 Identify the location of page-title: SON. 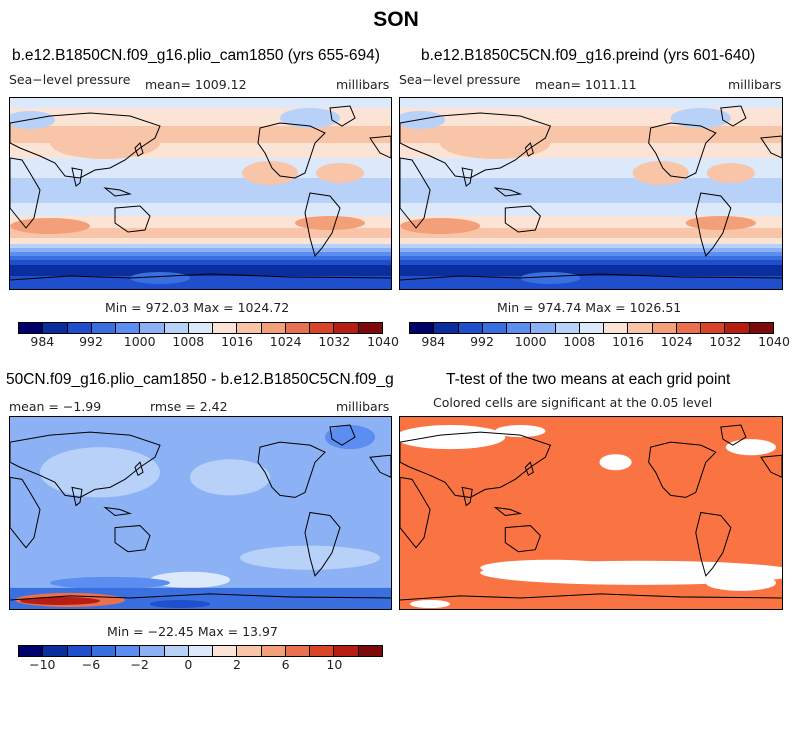
(396, 19).